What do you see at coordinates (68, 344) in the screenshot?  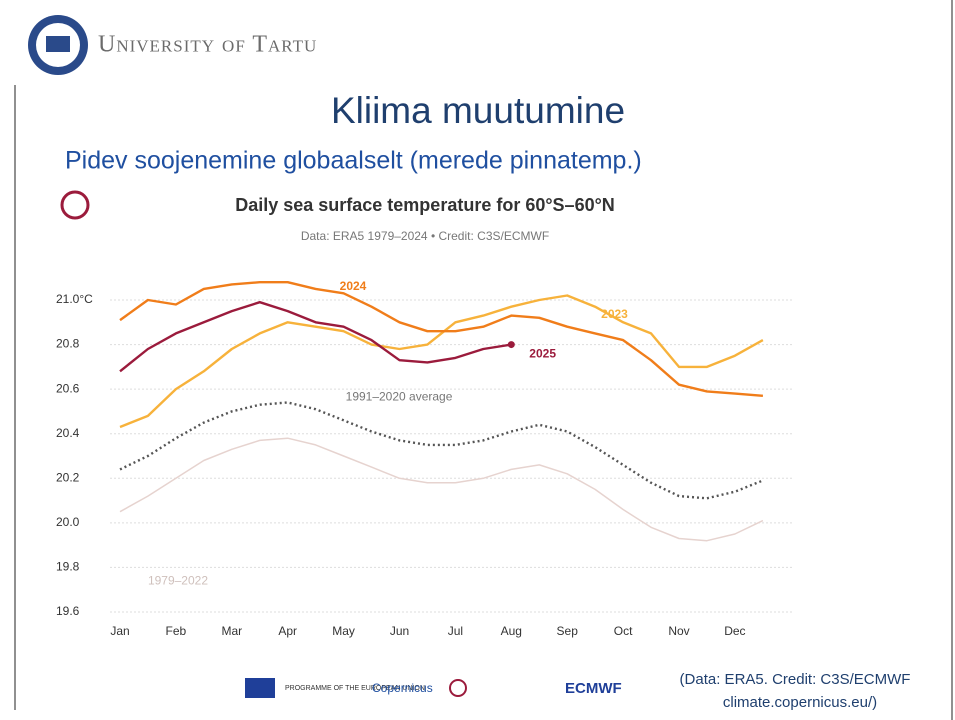 I see `y-tick-label: 20.8` at bounding box center [68, 344].